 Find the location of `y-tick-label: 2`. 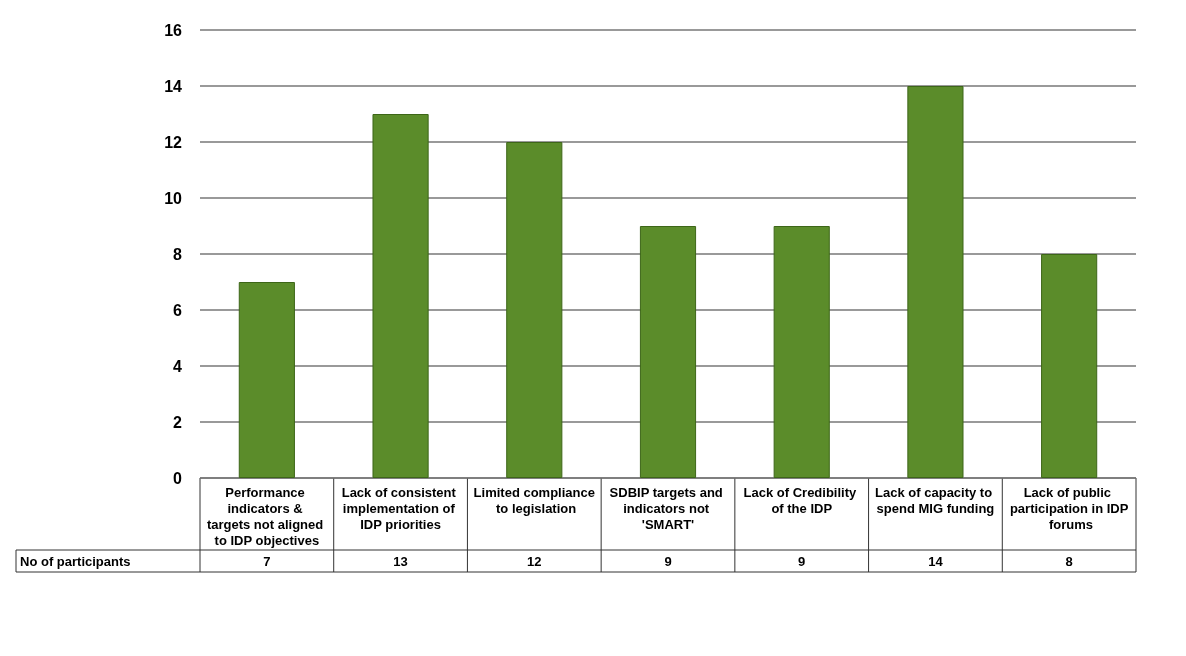

y-tick-label: 2 is located at coordinates (178, 422).